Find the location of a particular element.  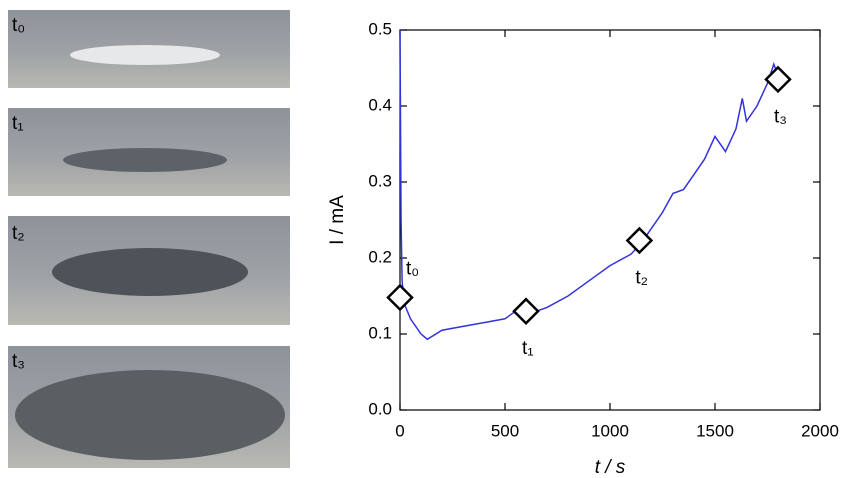

marker-label: t₀ is located at coordinates (412, 269).